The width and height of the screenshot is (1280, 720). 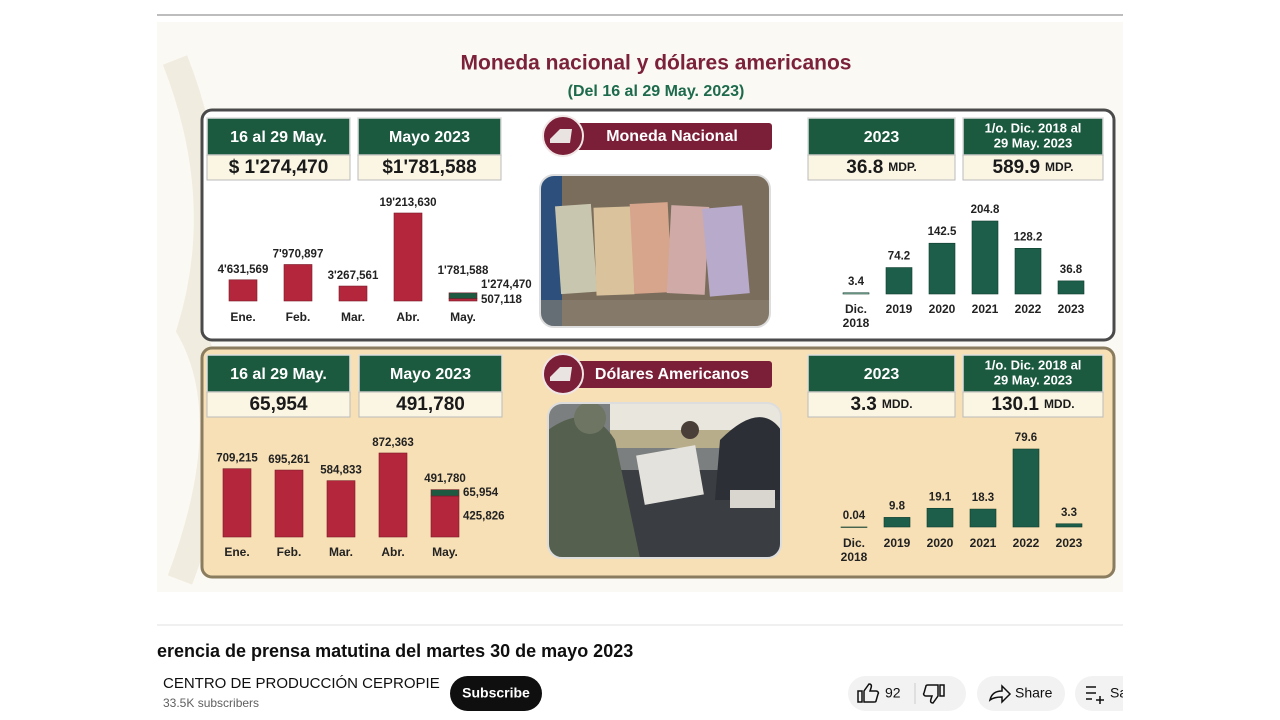 What do you see at coordinates (392, 552) in the screenshot?
I see `category-label: Abr.` at bounding box center [392, 552].